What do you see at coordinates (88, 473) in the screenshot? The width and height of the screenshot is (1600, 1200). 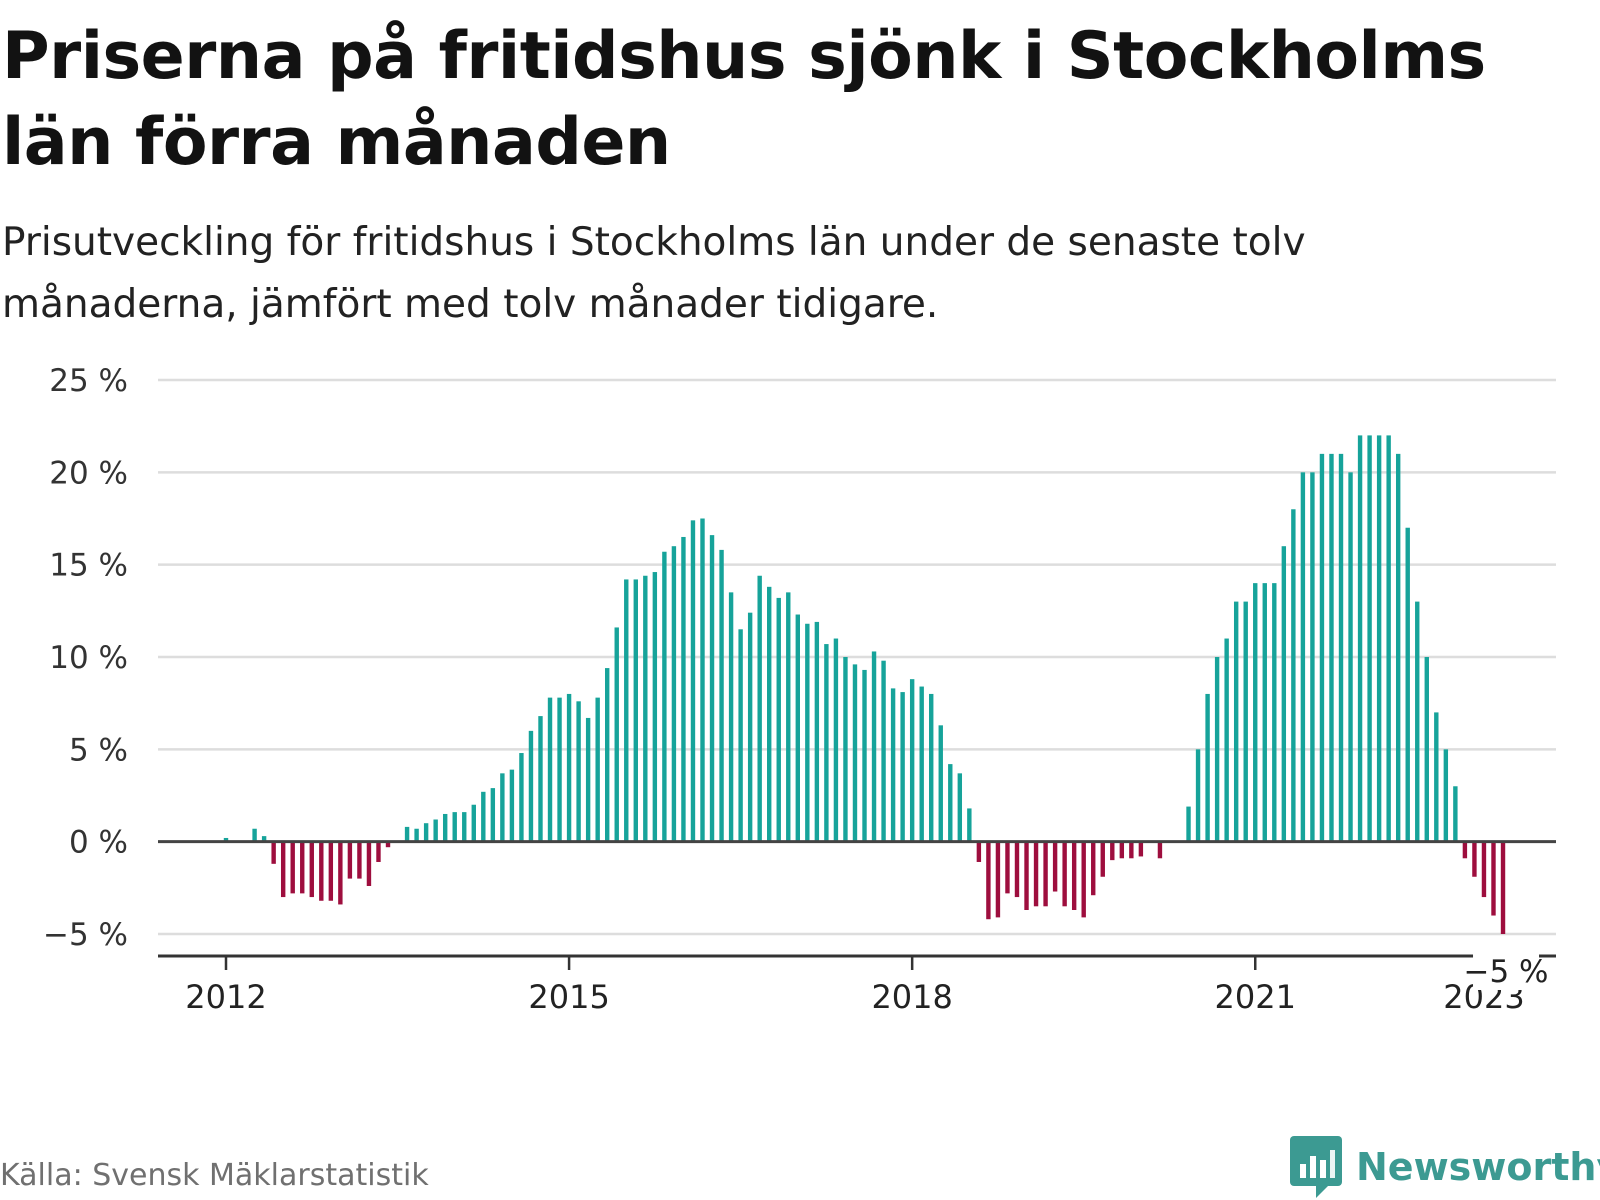 I see `y-tick-label: 20 %` at bounding box center [88, 473].